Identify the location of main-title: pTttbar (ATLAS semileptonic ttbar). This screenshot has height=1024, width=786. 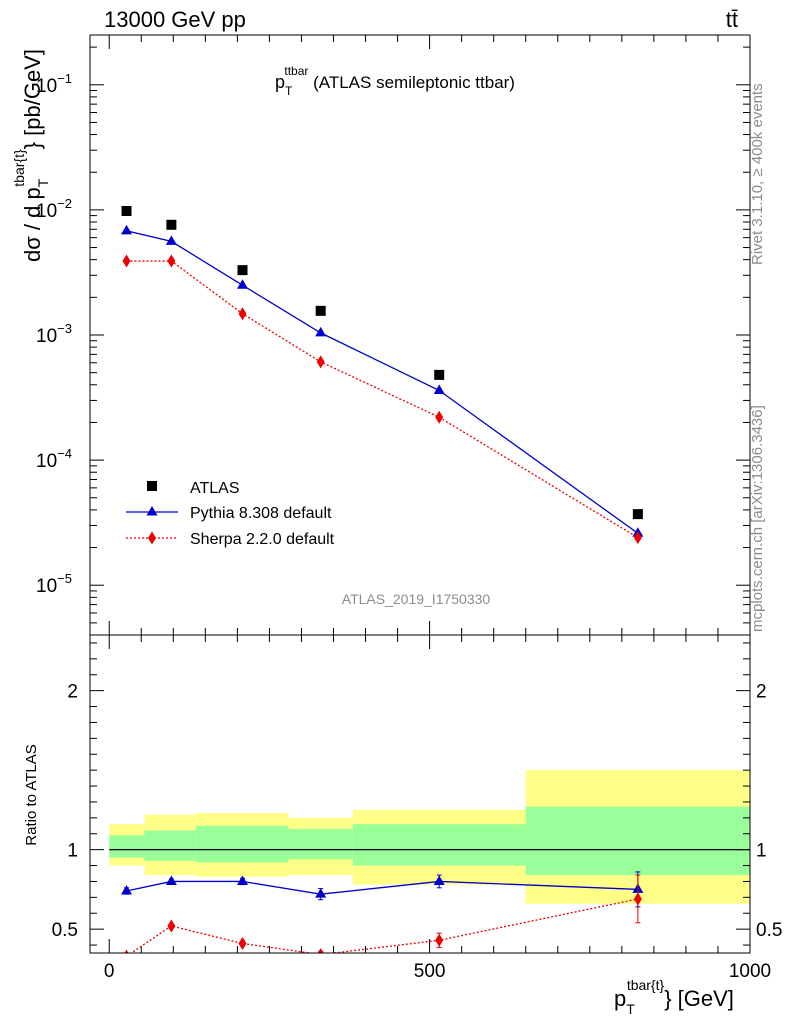
(395, 81).